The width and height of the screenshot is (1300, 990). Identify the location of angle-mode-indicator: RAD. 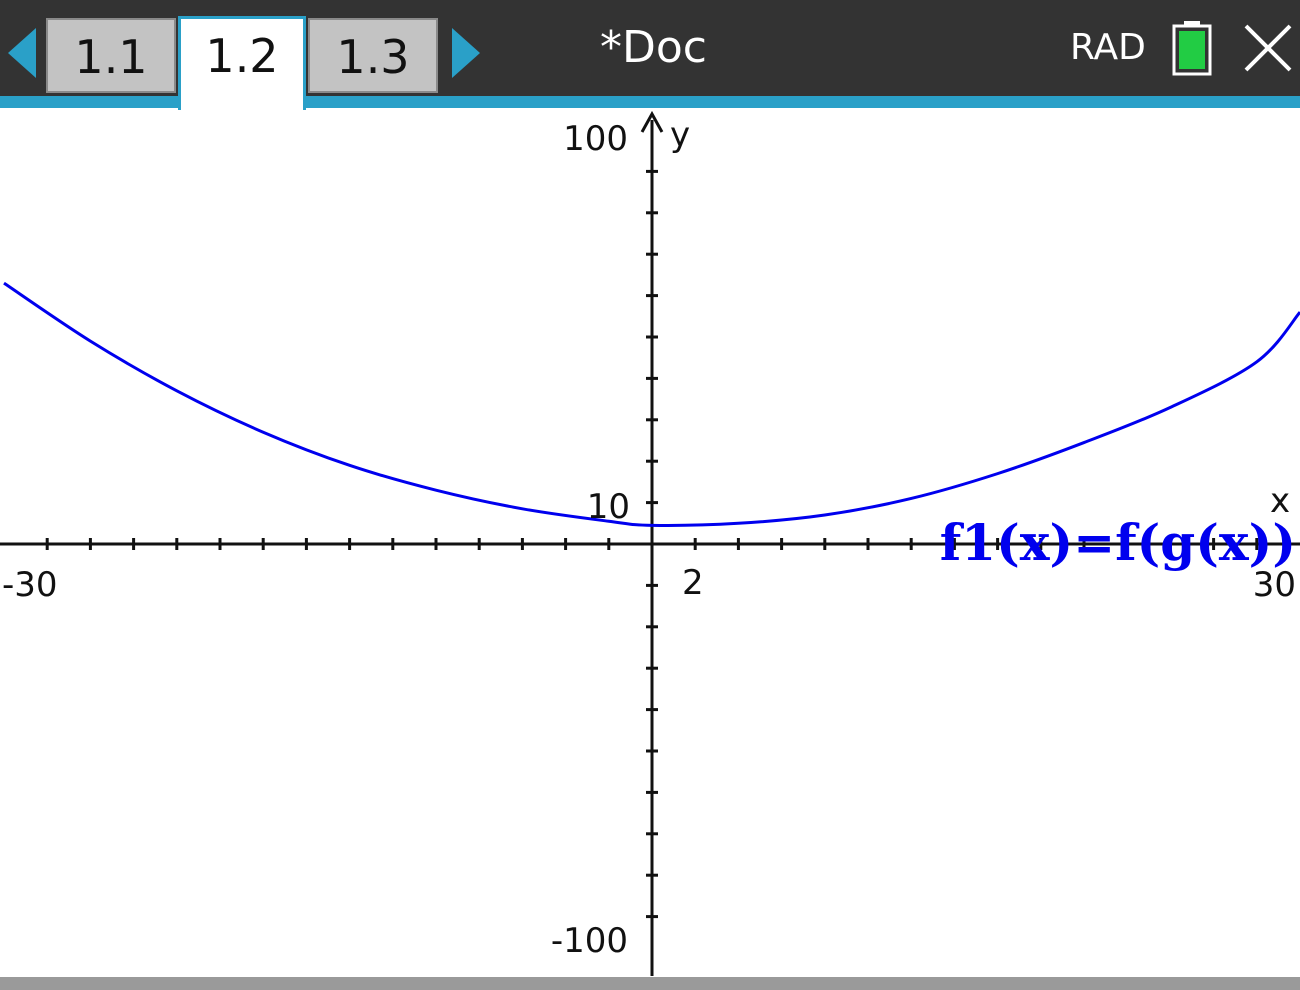
(1108, 47).